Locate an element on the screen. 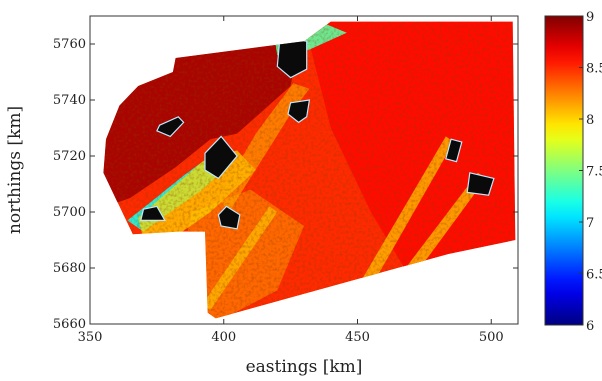 This screenshot has height=381, width=602. x-axis-label: eastings [km] is located at coordinates (304, 367).